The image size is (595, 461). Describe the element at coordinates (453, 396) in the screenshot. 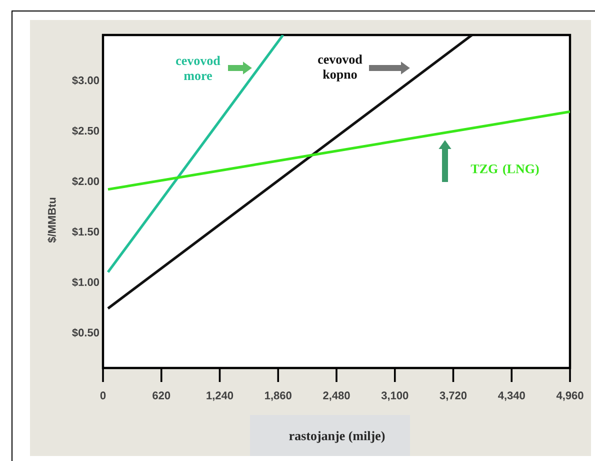

I see `x-tick-label: 3,720` at that location.